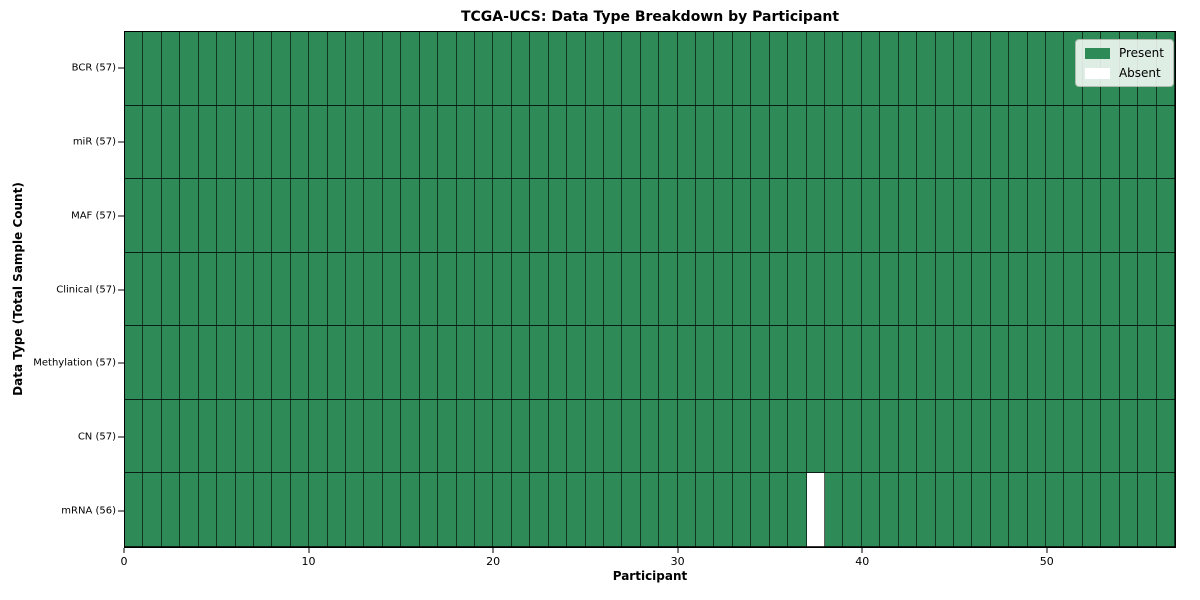 This screenshot has width=1200, height=600. What do you see at coordinates (493, 561) in the screenshot?
I see `x-tick-label: 20` at bounding box center [493, 561].